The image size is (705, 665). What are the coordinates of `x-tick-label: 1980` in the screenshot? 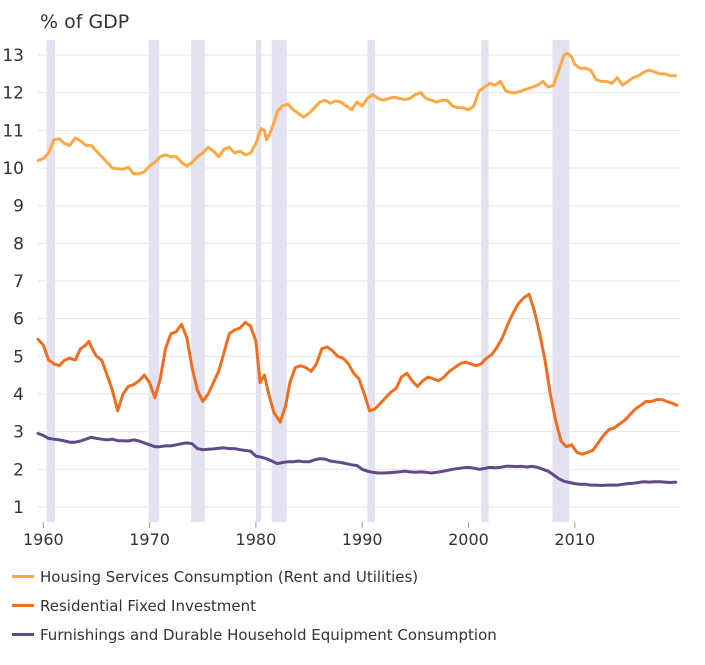 It's located at (256, 539).